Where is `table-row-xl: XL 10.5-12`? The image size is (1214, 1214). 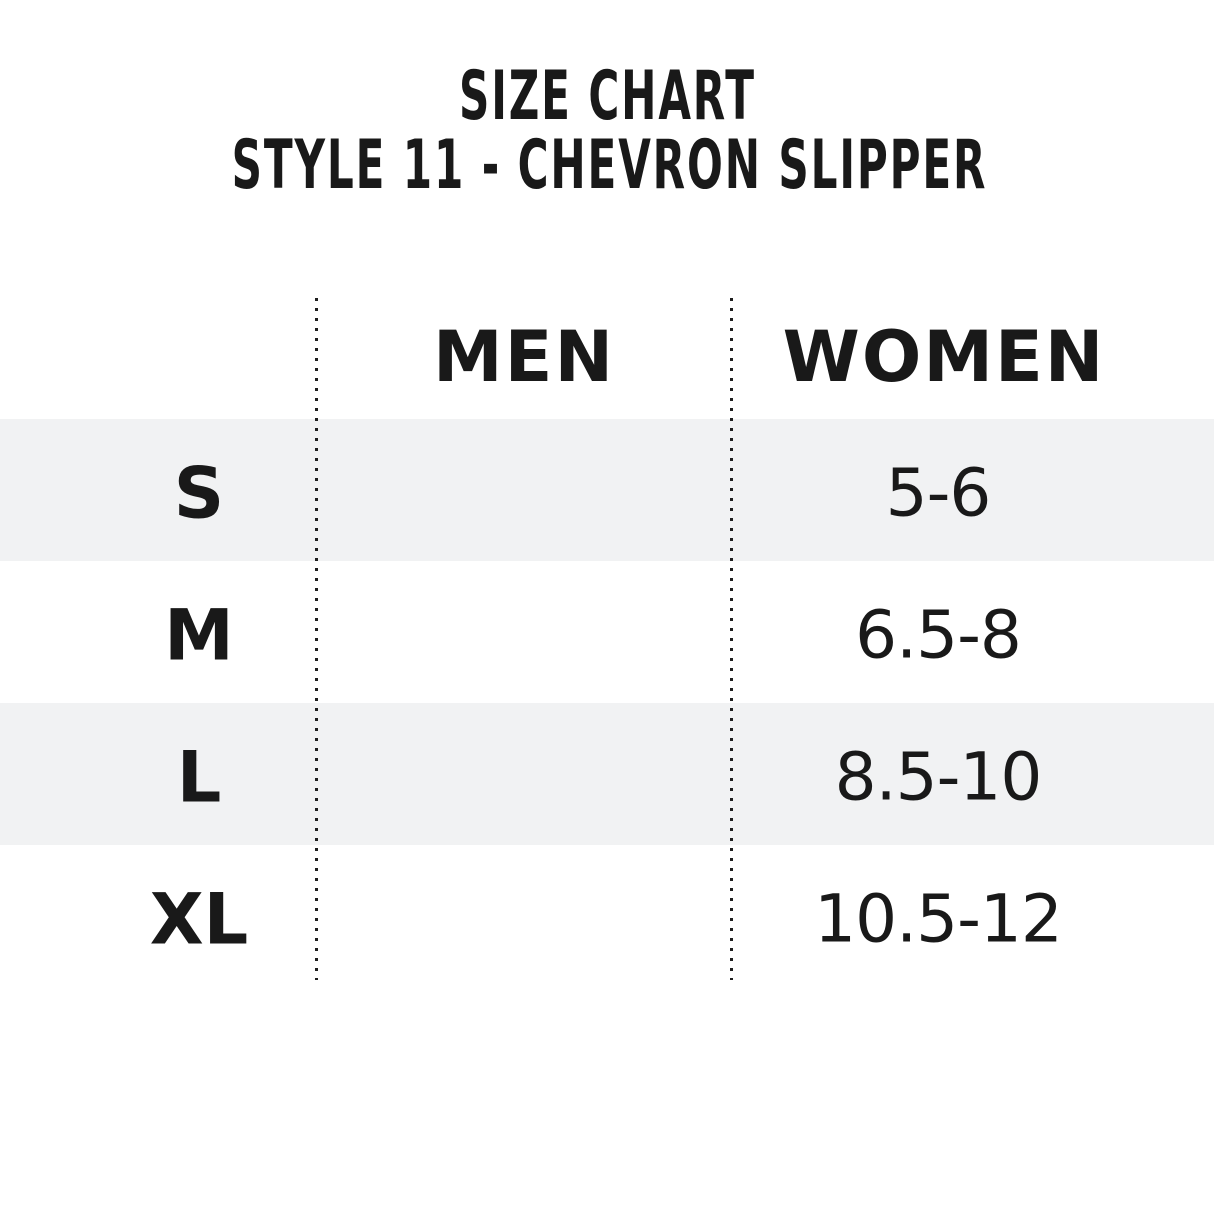
table-row-xl: XL 10.5-12 is located at coordinates (607, 916).